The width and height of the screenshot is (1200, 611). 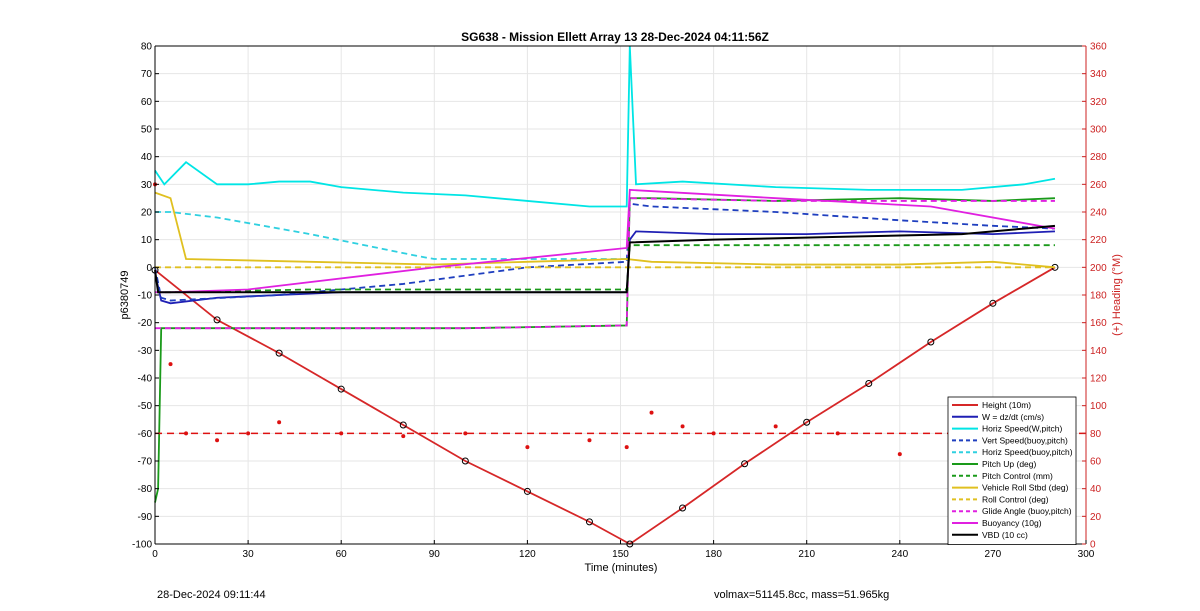 What do you see at coordinates (605, 259) in the screenshot?
I see `series-line-vbd` at bounding box center [605, 259].